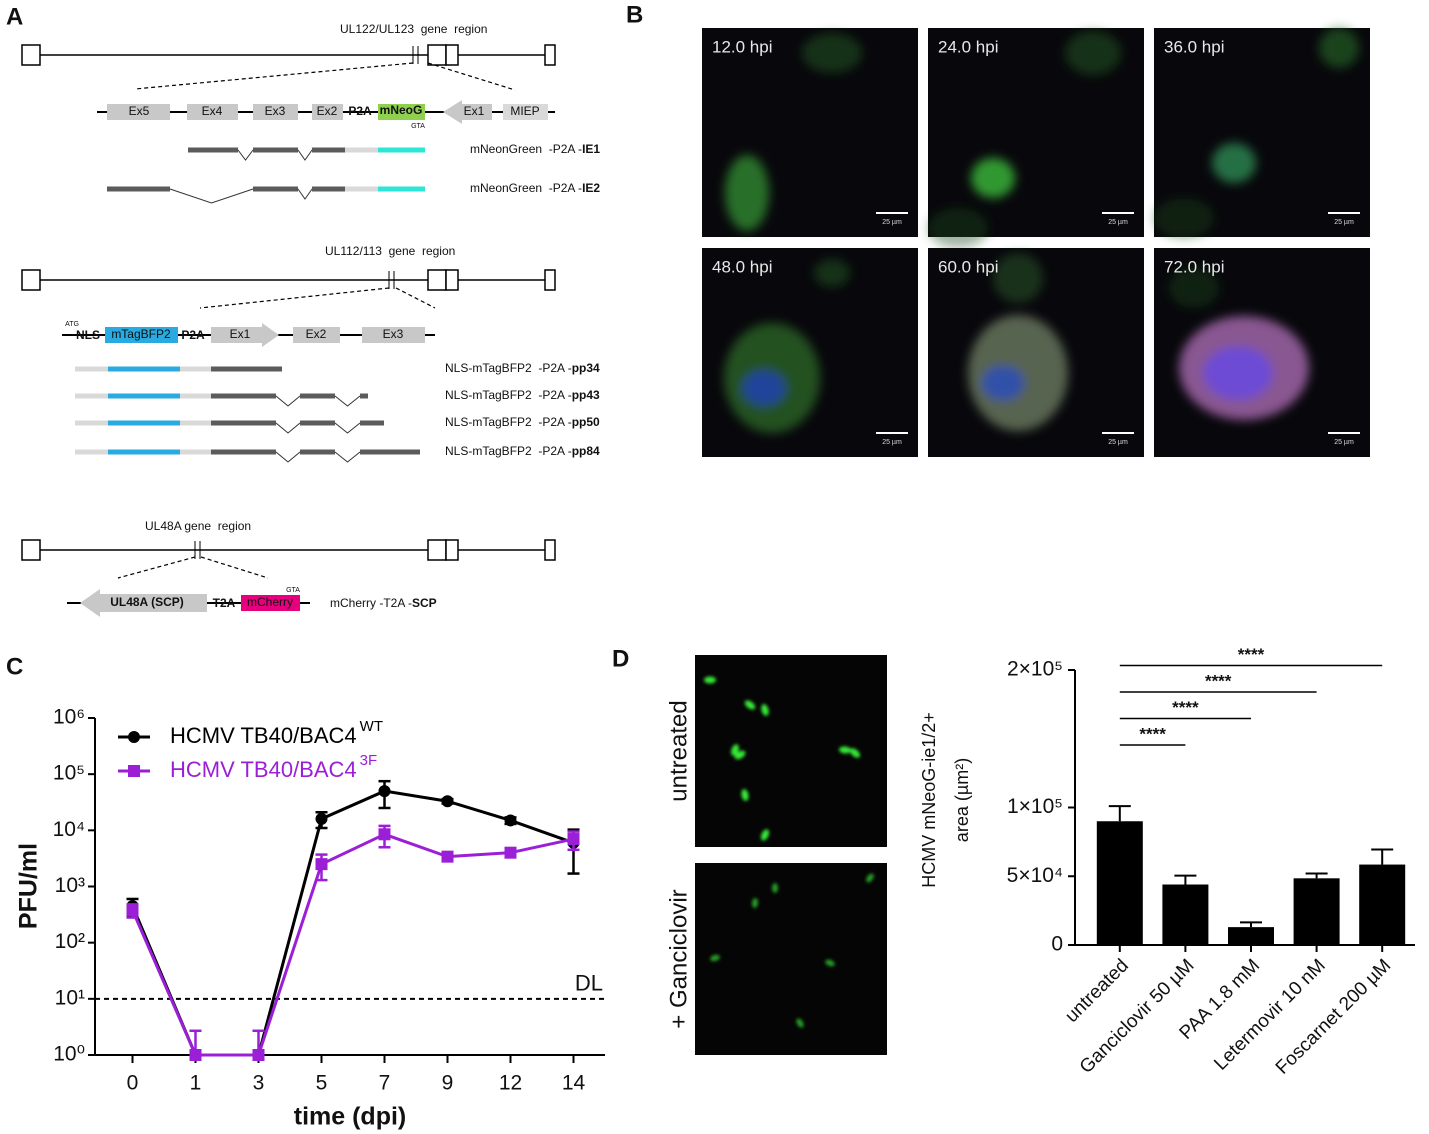 The width and height of the screenshot is (1429, 1134). Describe the element at coordinates (1035, 875) in the screenshot. I see `y-tick-label: 5×10⁴` at that location.